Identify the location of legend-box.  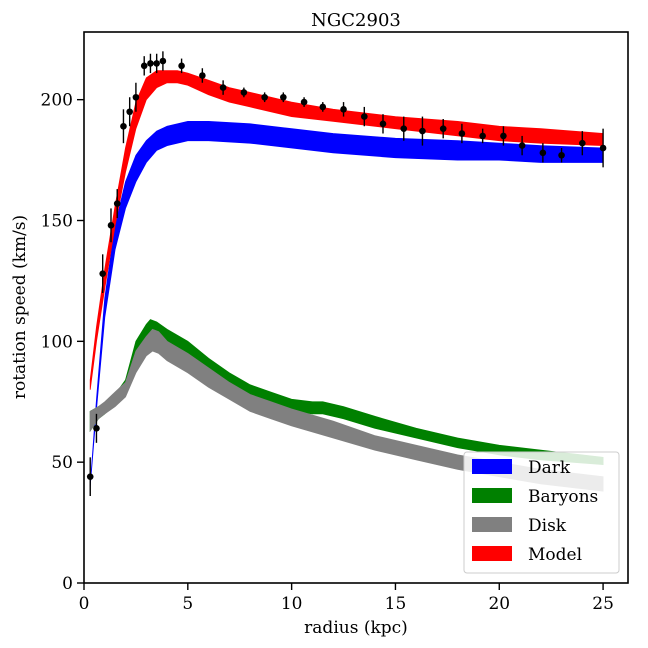
(541, 512).